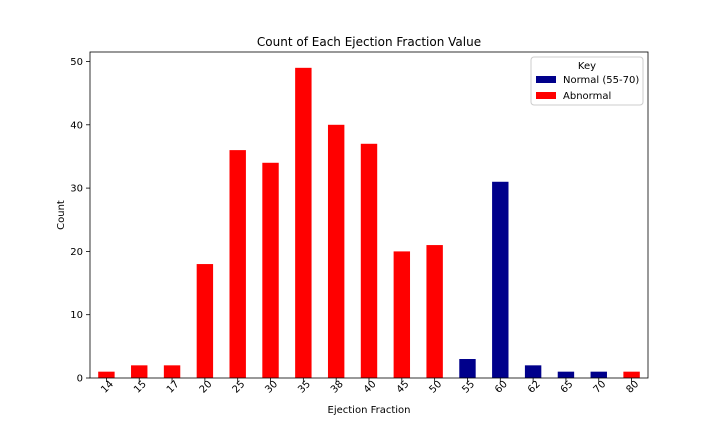  What do you see at coordinates (140, 387) in the screenshot?
I see `x-tick-label-15: 15` at bounding box center [140, 387].